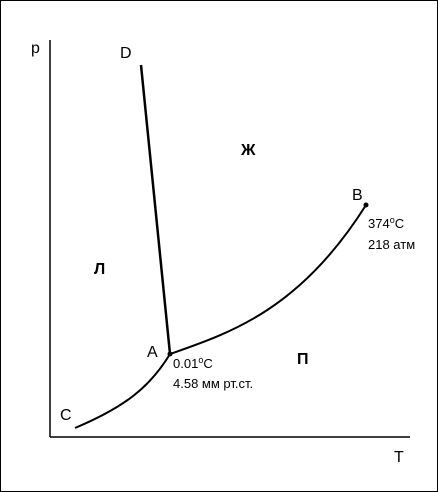 This screenshot has height=492, width=438. I want to click on y-axis-label: p, so click(35, 48).